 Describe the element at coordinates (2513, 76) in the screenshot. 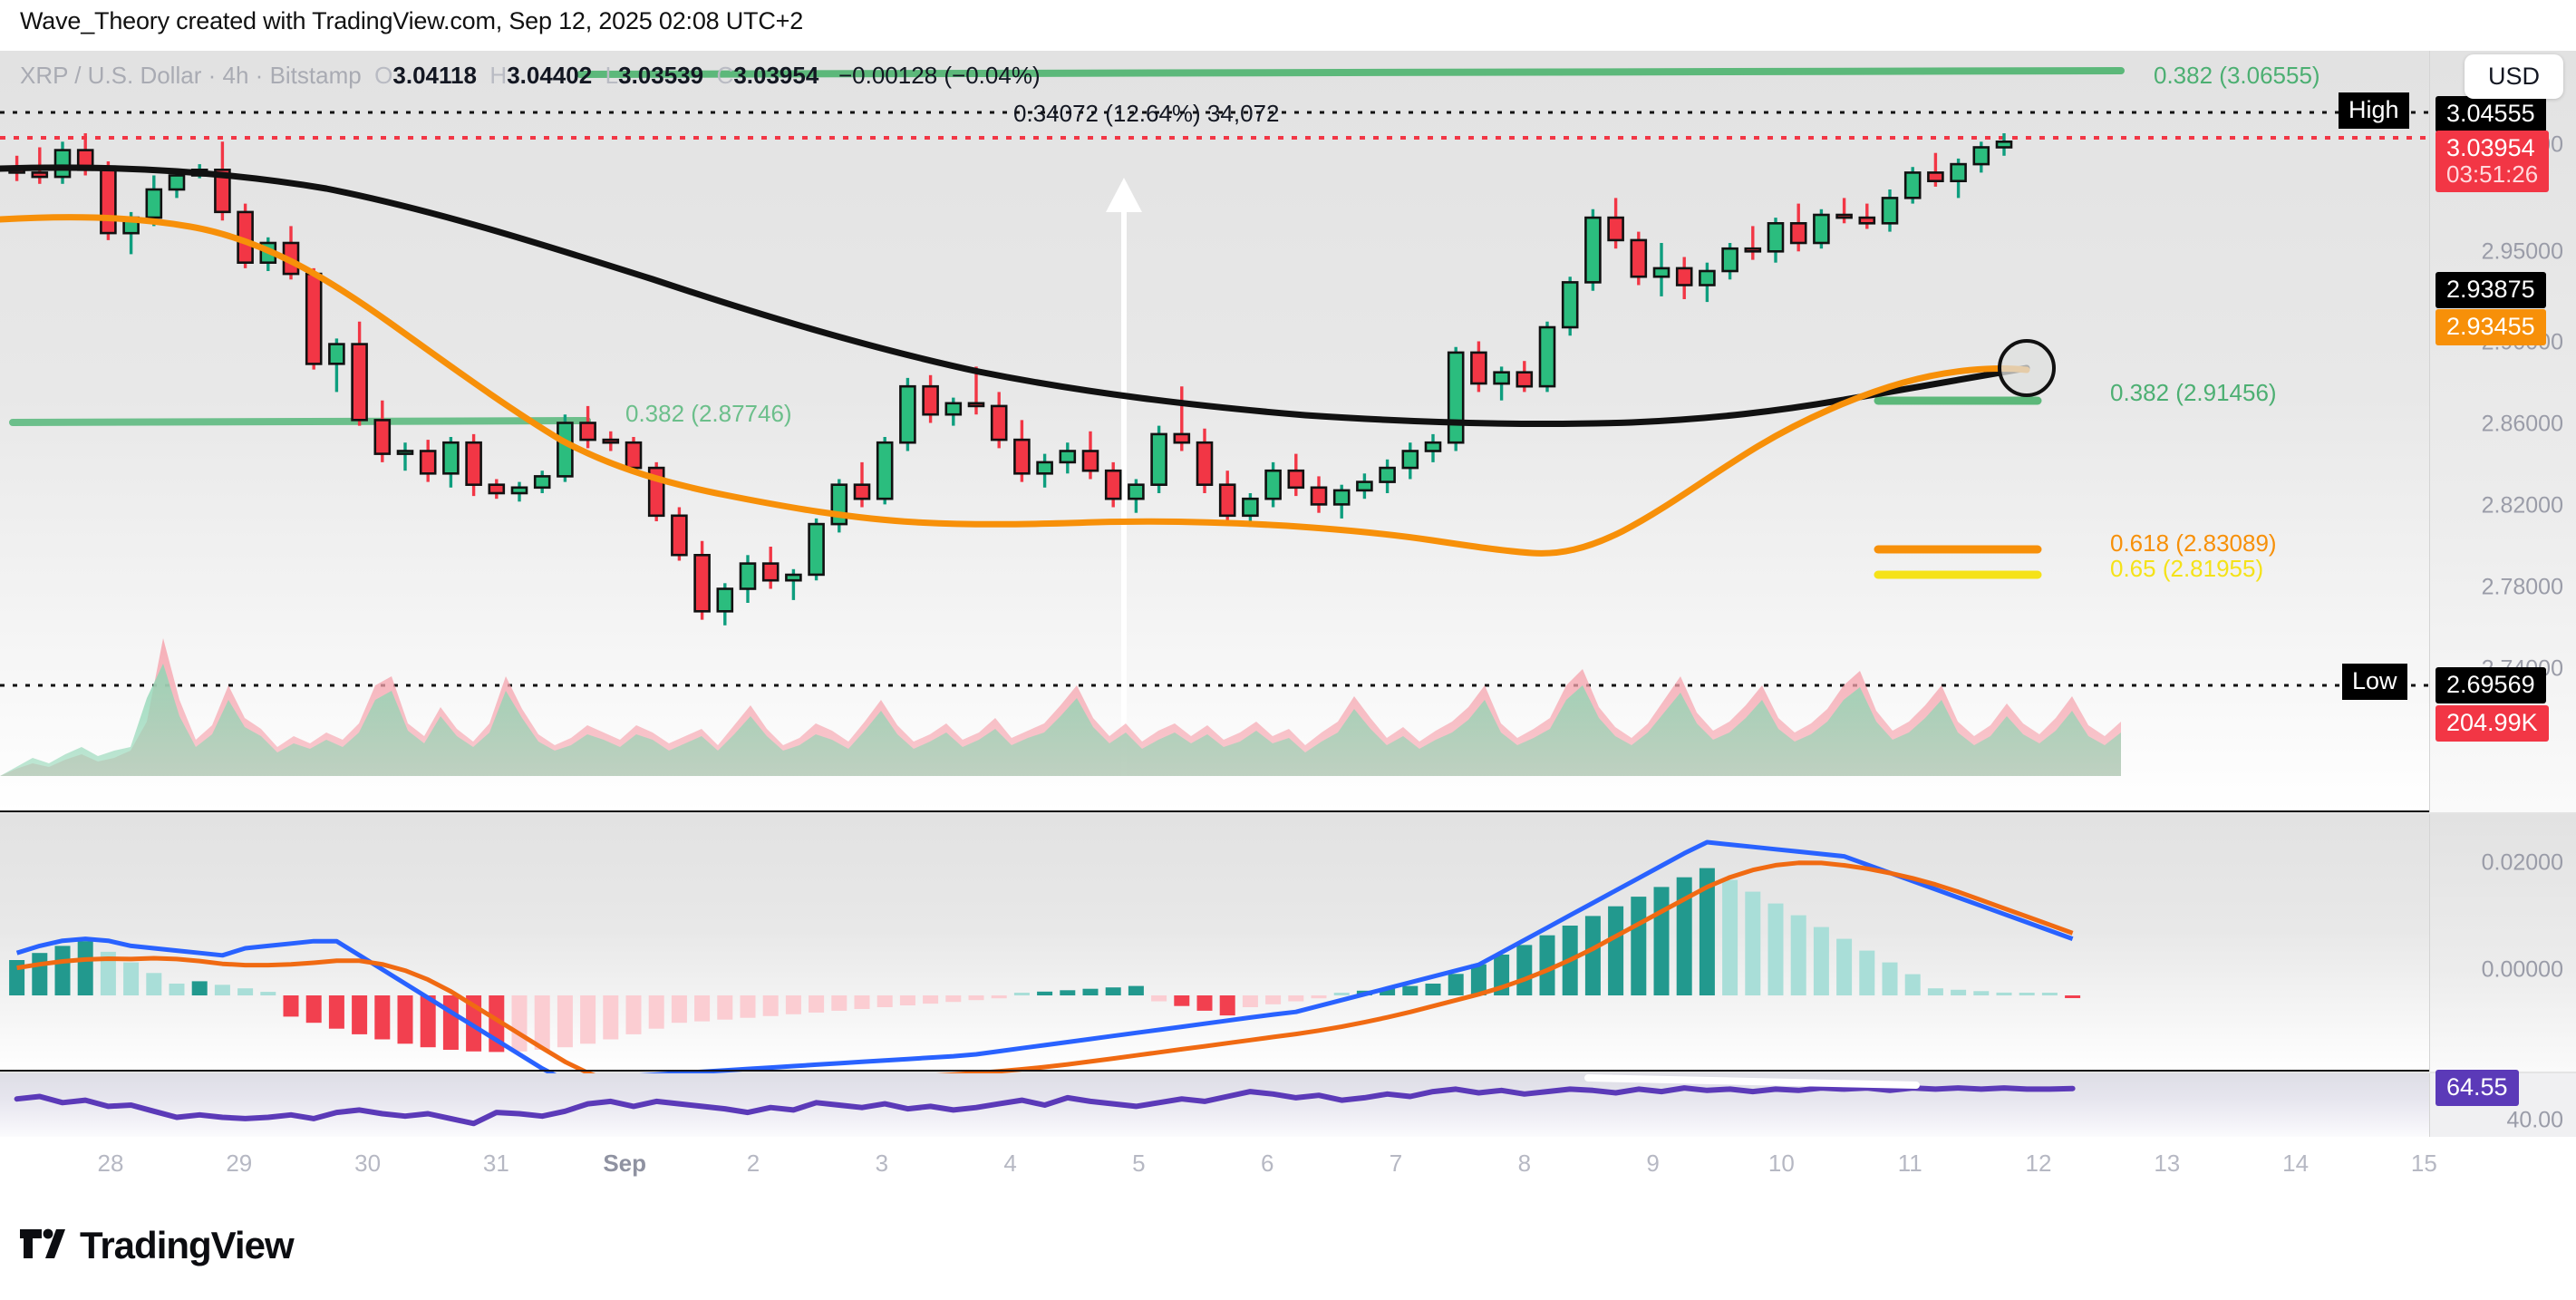

I see `currency-pill: USD` at that location.